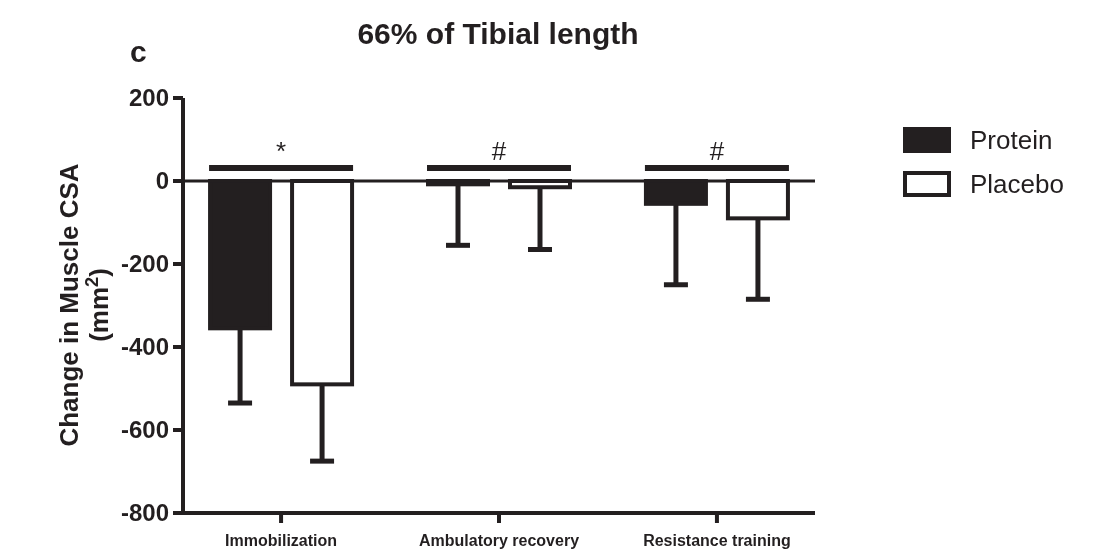 The width and height of the screenshot is (1105, 556). I want to click on x-tick-label: Resistance training, so click(717, 540).